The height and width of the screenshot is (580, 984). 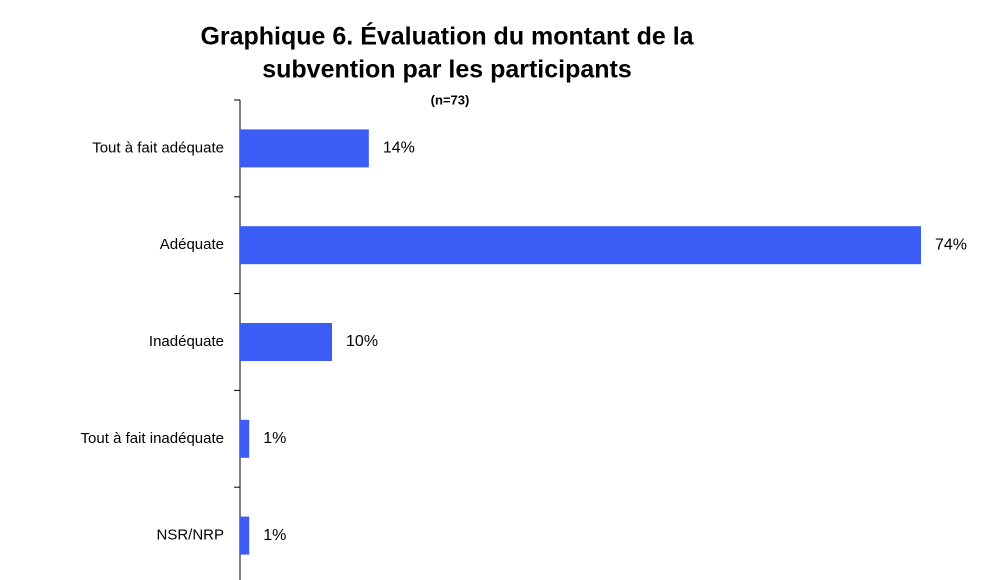 I want to click on chart-title: Graphique 6. Évaluation du montant de la, so click(x=447, y=36).